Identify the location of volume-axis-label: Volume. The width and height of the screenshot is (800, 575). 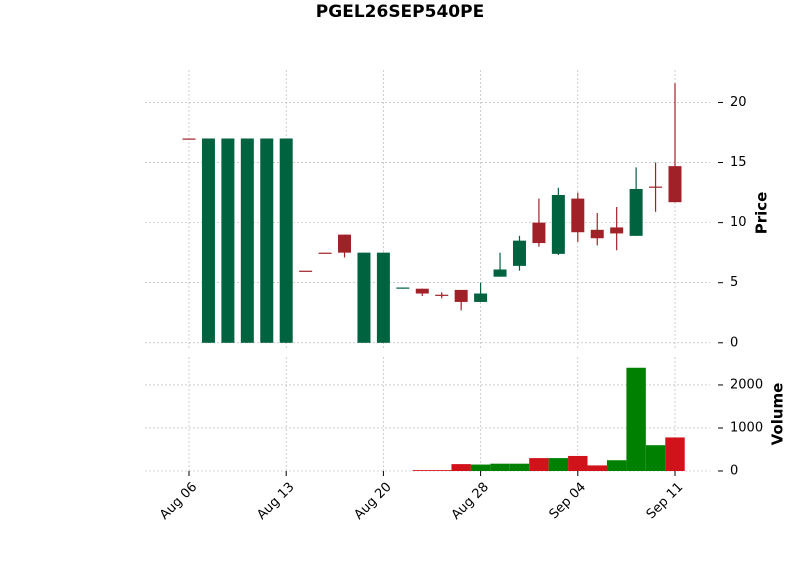
(778, 414).